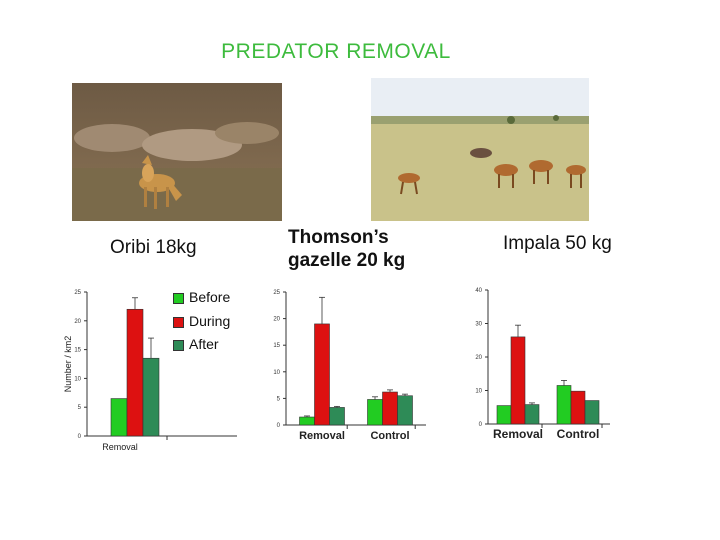  Describe the element at coordinates (336, 51) in the screenshot. I see `slide-title: PREDATOR REMOVAL` at that location.